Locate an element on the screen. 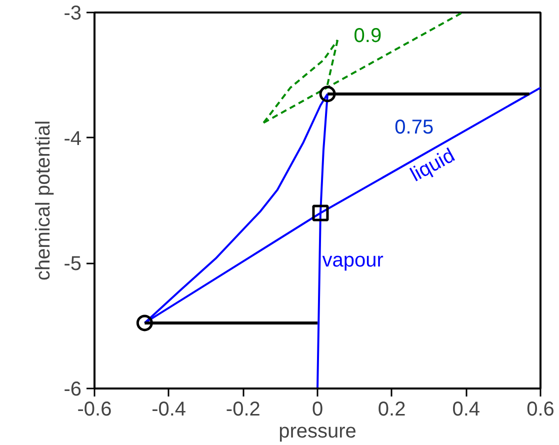  series-label: vapour is located at coordinates (353, 261).